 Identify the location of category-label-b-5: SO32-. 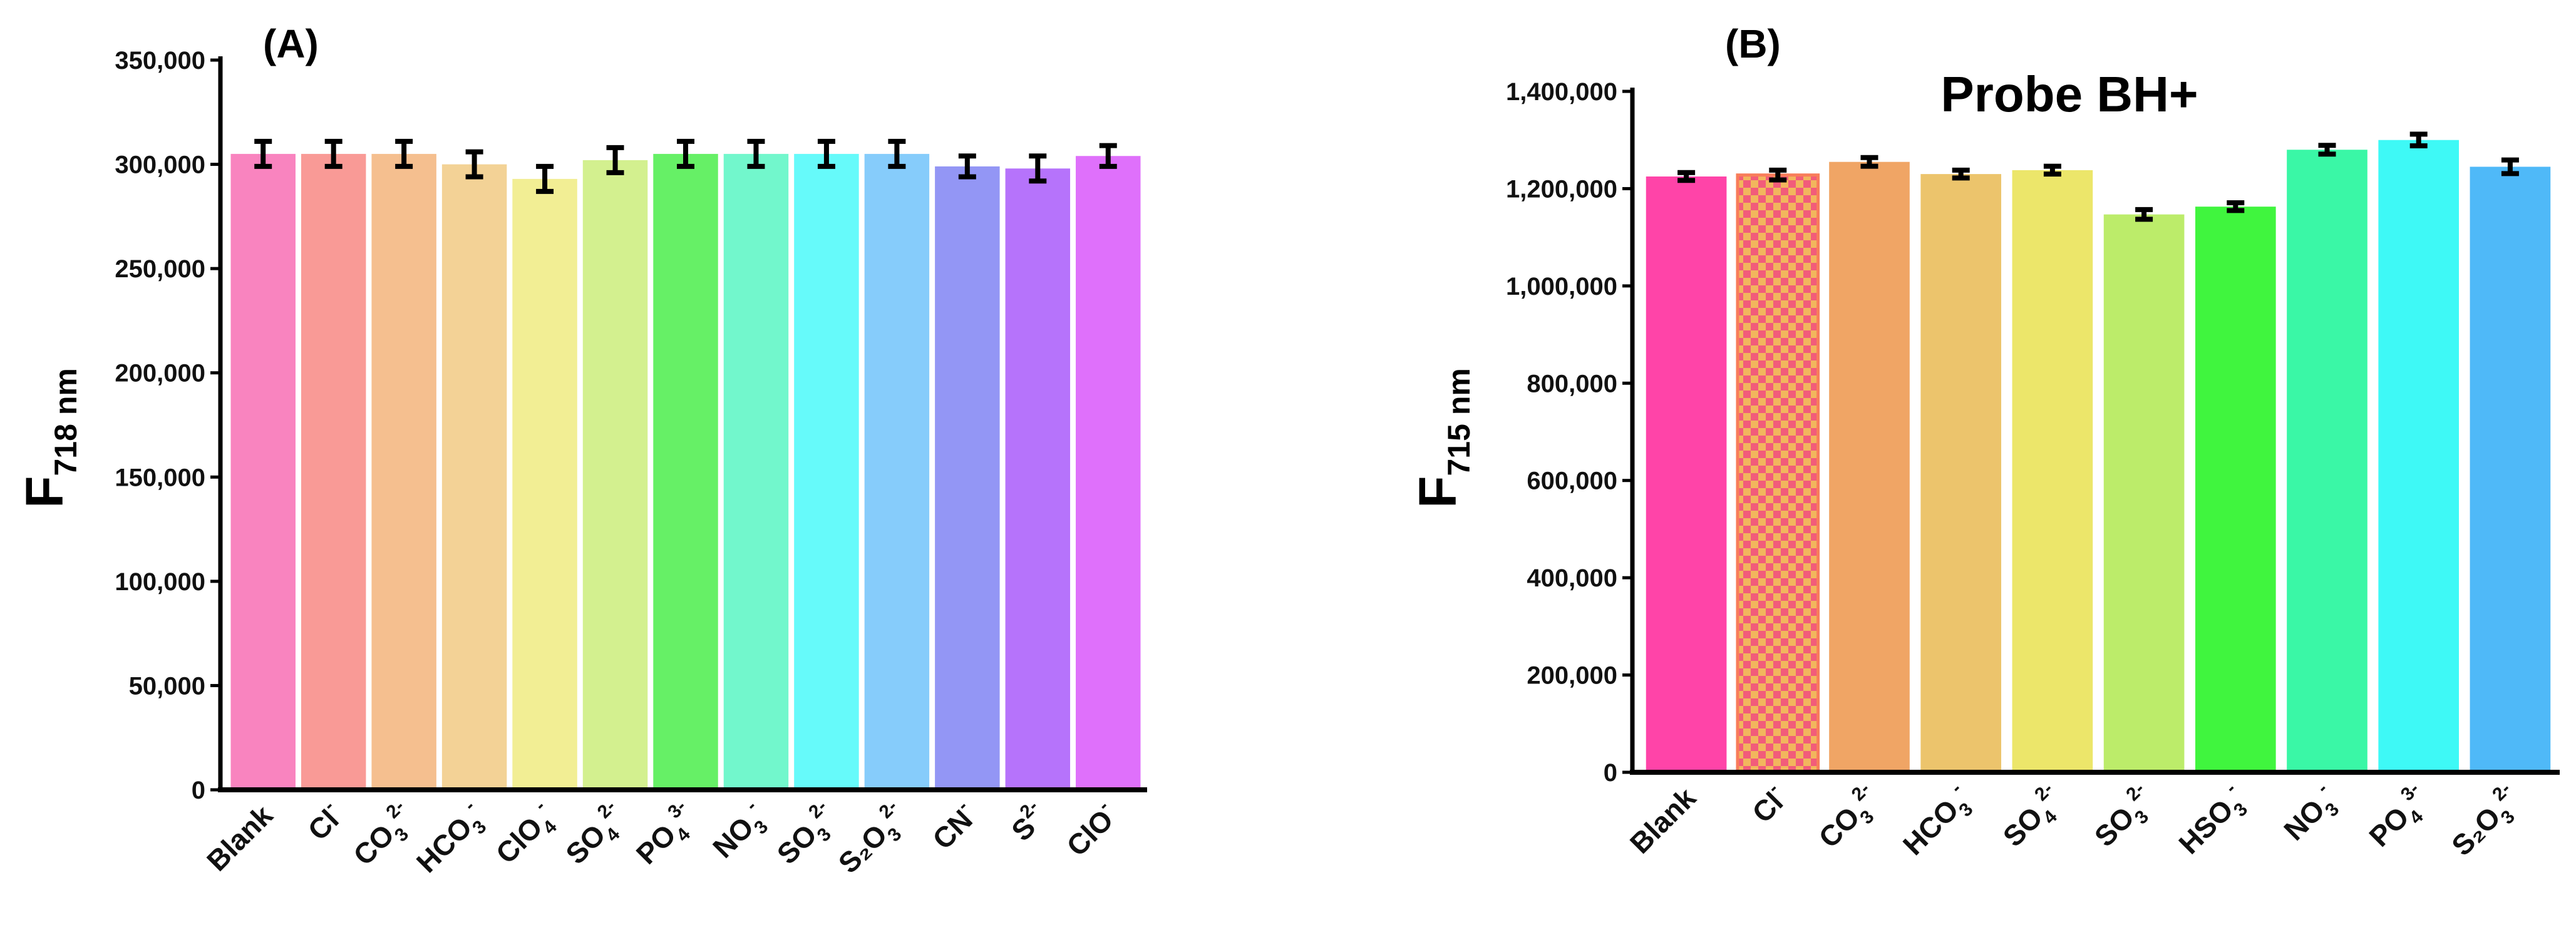
(2125, 818).